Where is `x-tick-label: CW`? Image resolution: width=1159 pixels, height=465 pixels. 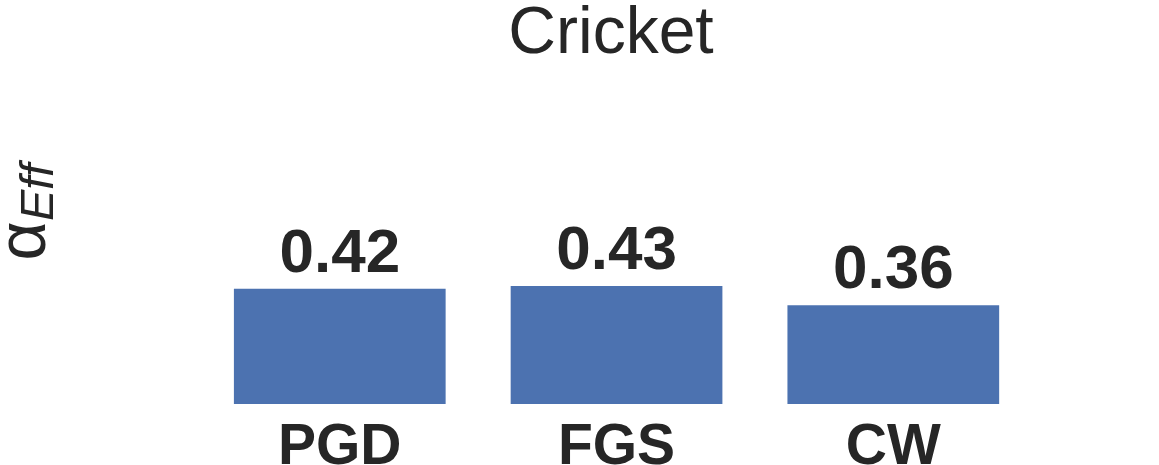 x-tick-label: CW is located at coordinates (893, 438).